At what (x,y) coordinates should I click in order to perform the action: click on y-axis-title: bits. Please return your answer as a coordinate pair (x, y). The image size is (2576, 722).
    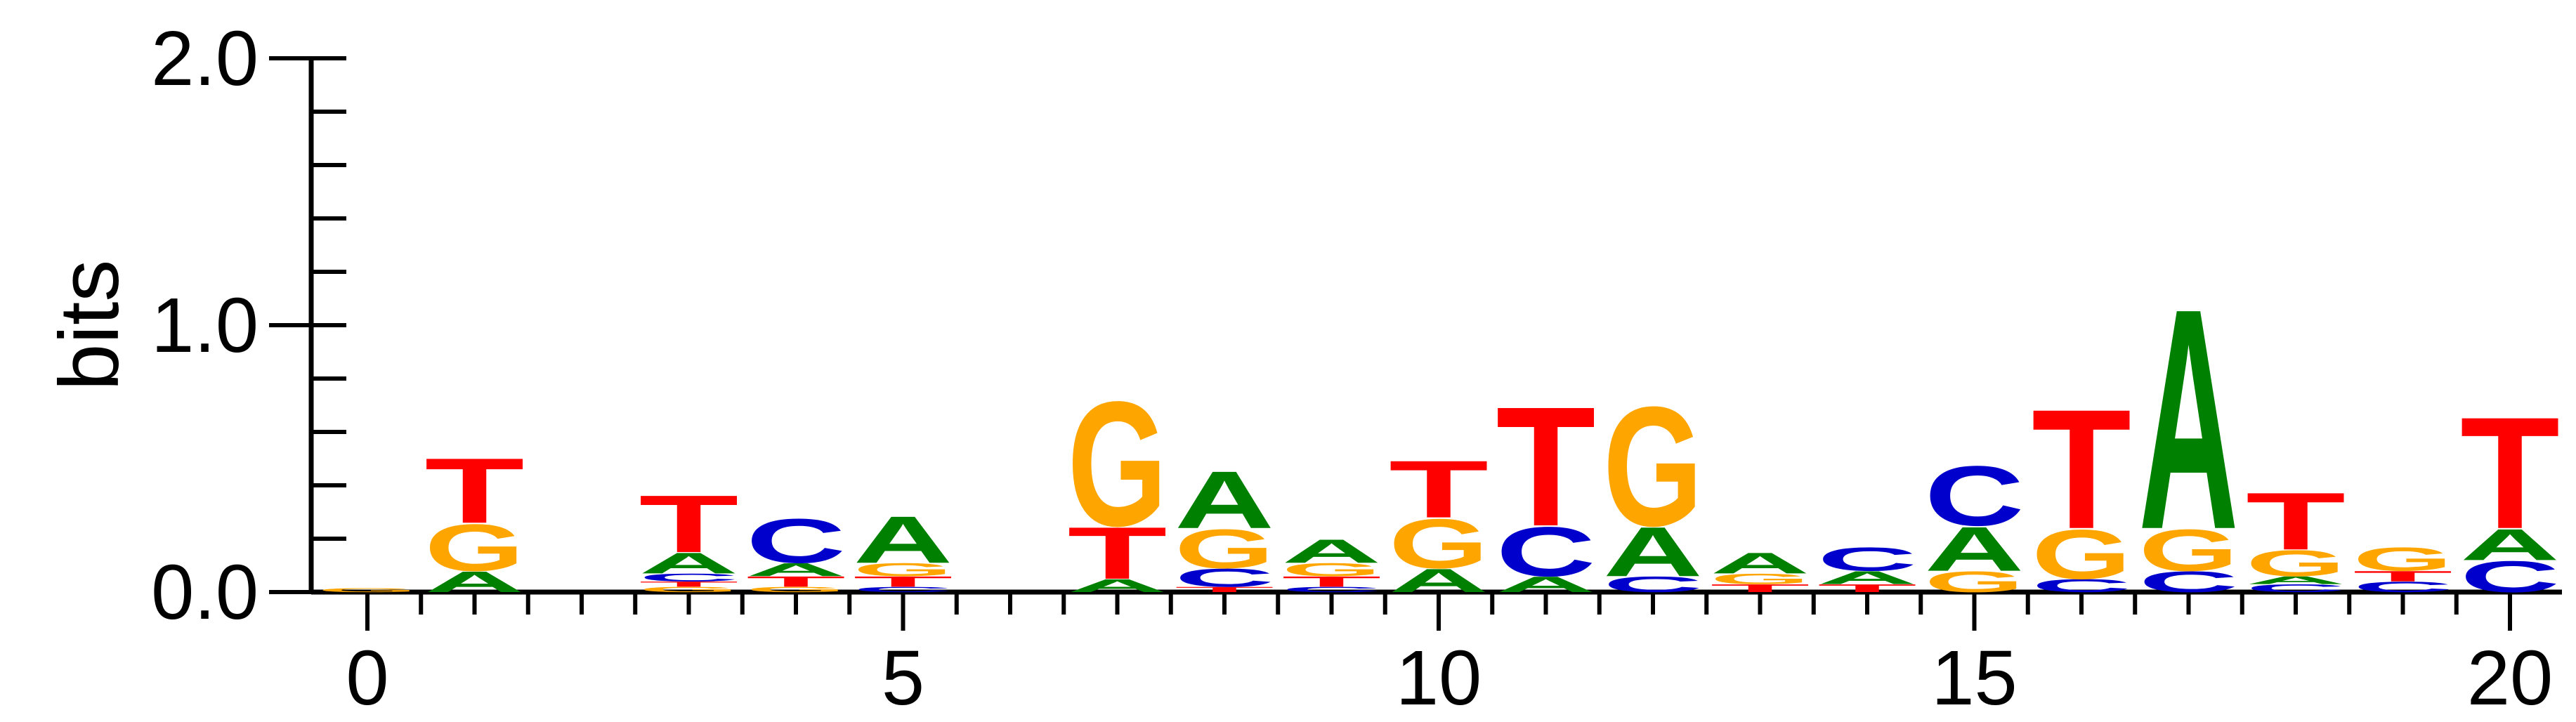
    Looking at the image, I should click on (89, 325).